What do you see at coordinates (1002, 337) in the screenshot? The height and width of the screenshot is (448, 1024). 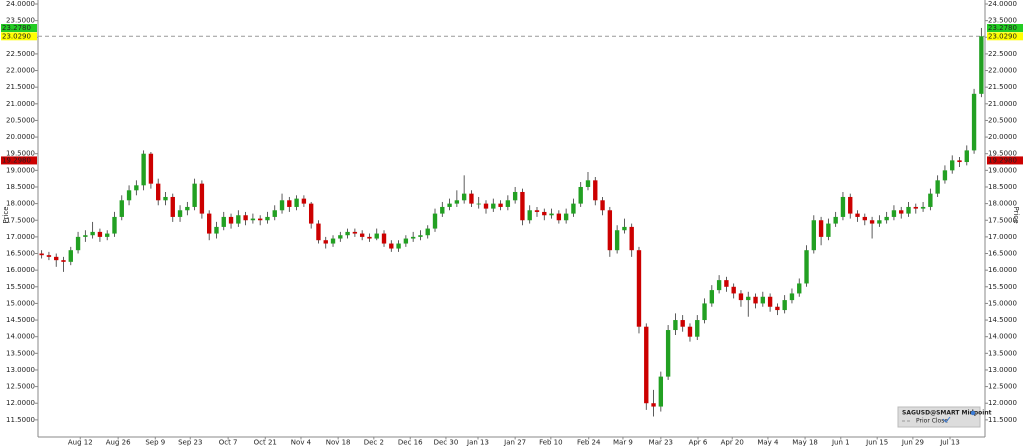 I see `y-tick-label-right: 14.0000` at bounding box center [1002, 337].